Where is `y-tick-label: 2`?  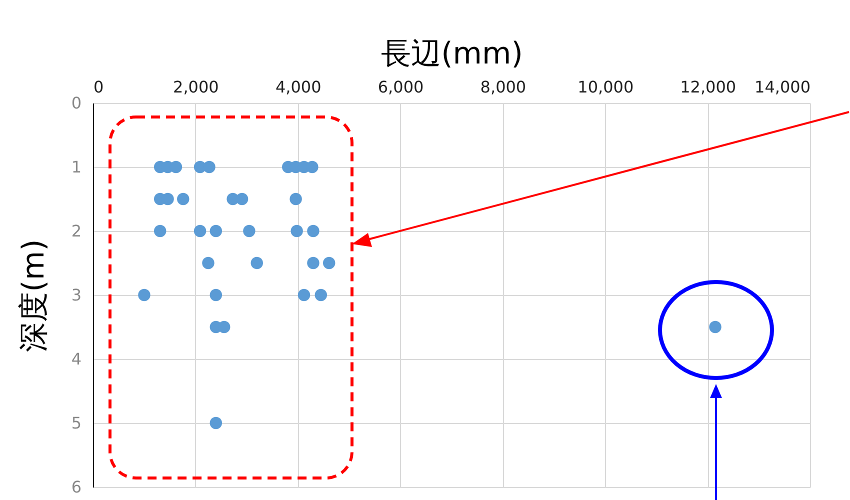
y-tick-label: 2 is located at coordinates (76, 231).